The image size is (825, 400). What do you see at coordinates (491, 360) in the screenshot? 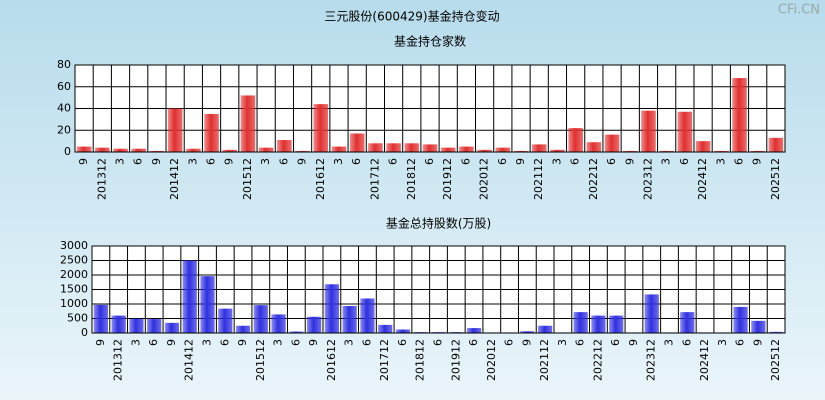
I see `x-tick-label: 202012` at bounding box center [491, 360].